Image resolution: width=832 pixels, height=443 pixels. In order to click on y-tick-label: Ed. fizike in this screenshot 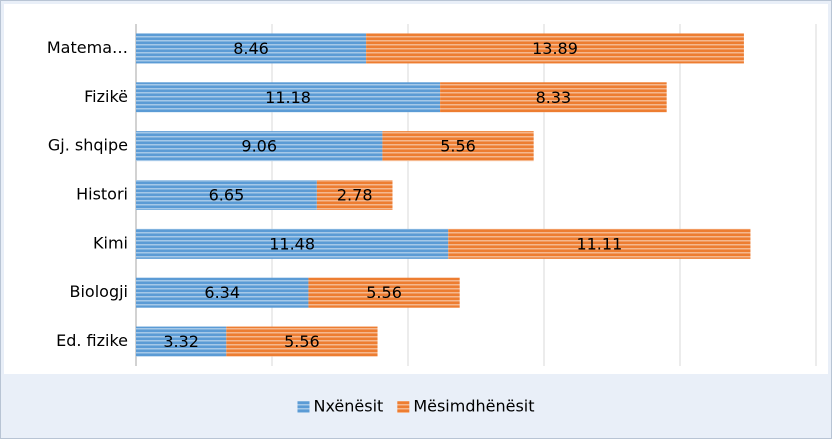, I will do `click(92, 340)`.